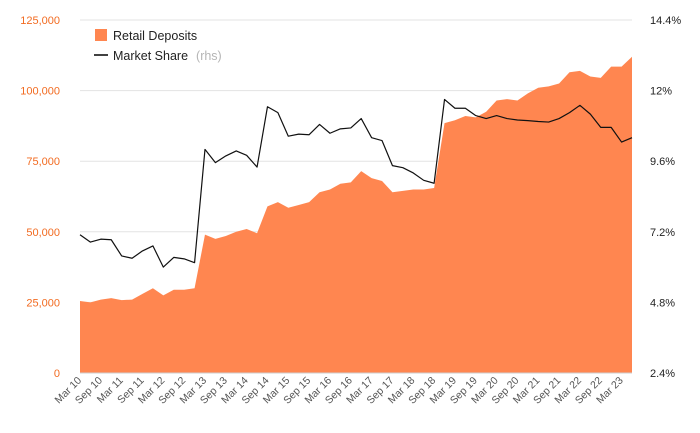 This screenshot has height=433, width=700. What do you see at coordinates (101, 35) in the screenshot?
I see `legend-retail-deposits-swatch` at bounding box center [101, 35].